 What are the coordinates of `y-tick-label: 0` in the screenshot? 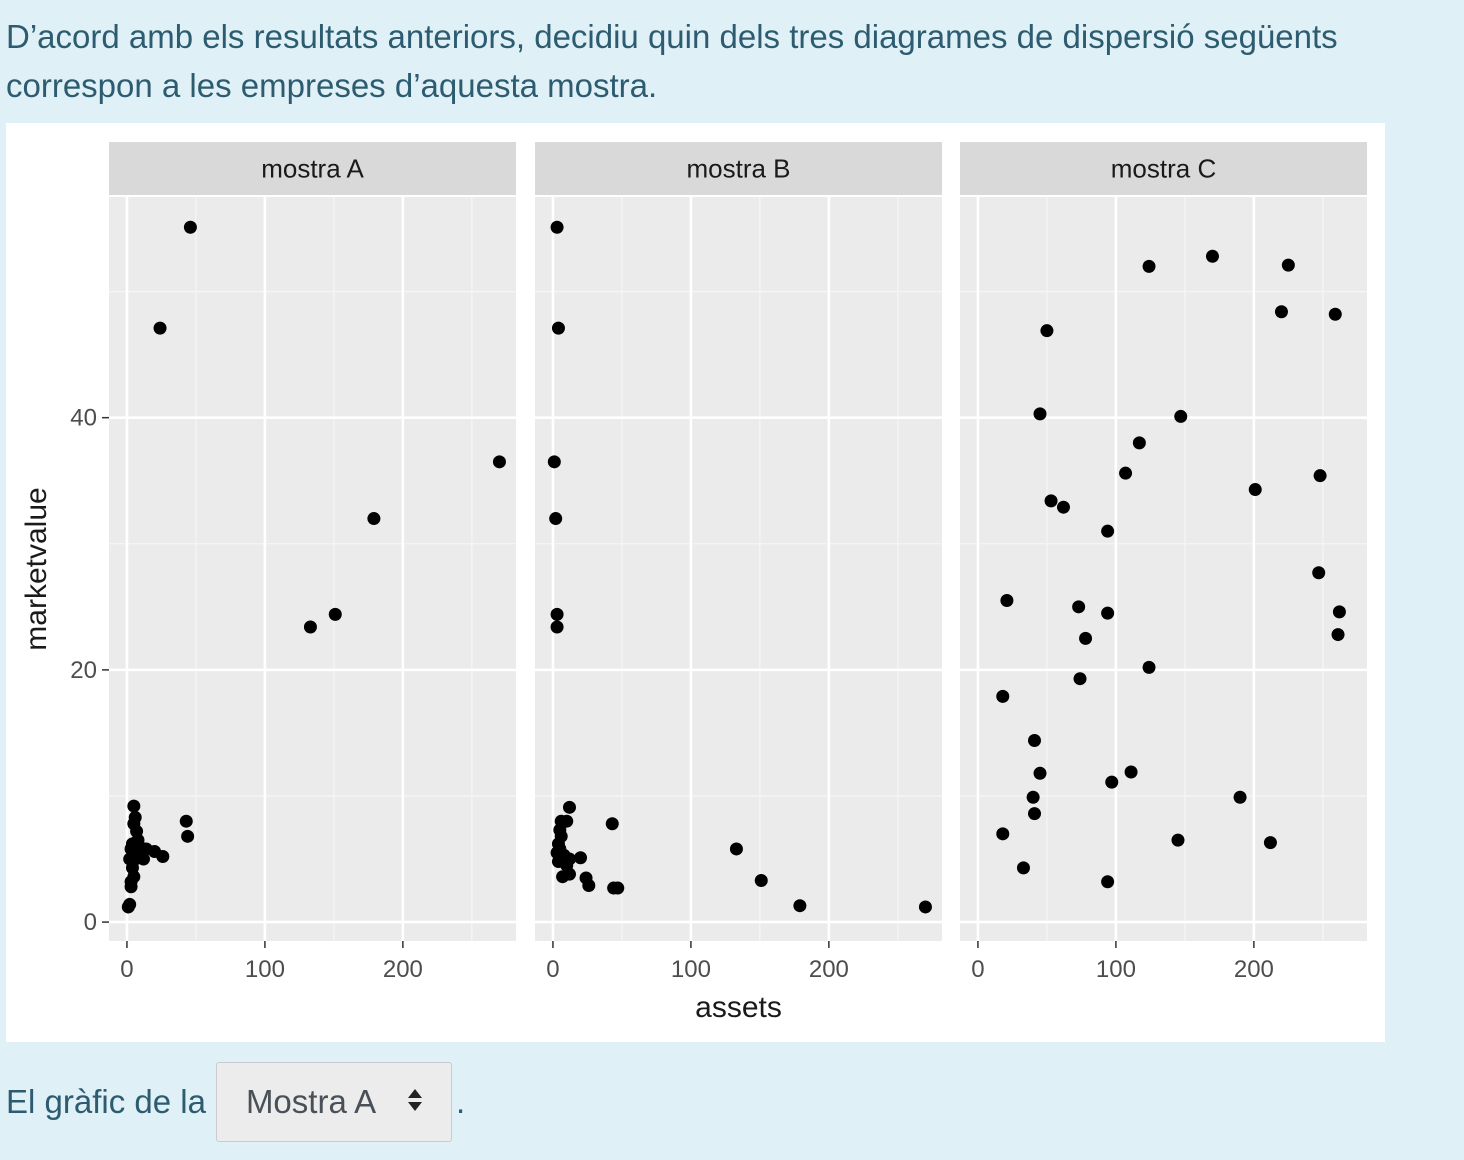 It's located at (90, 922).